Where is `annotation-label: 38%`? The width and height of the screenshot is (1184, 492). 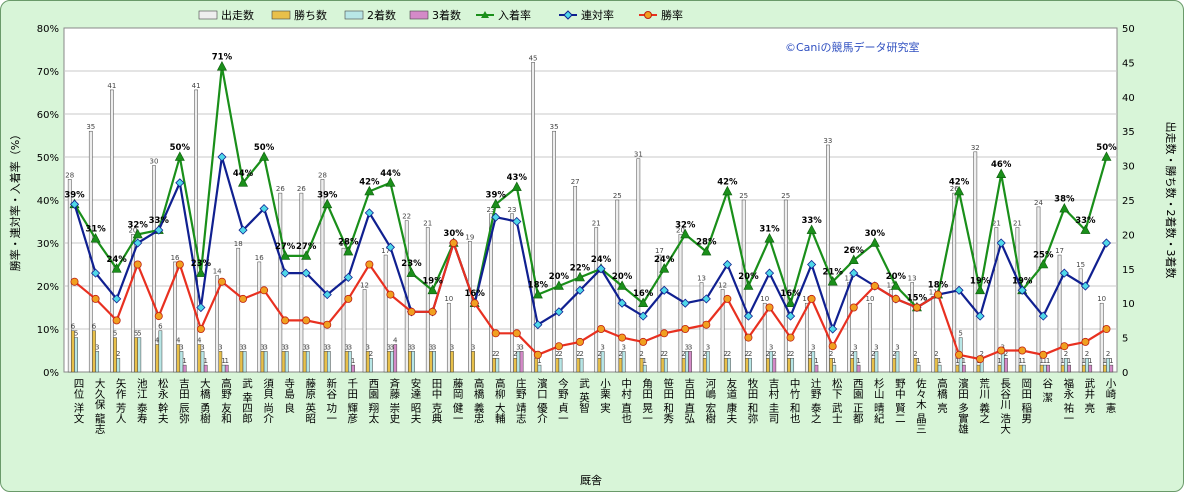 annotation-label: 38% is located at coordinates (1064, 200).